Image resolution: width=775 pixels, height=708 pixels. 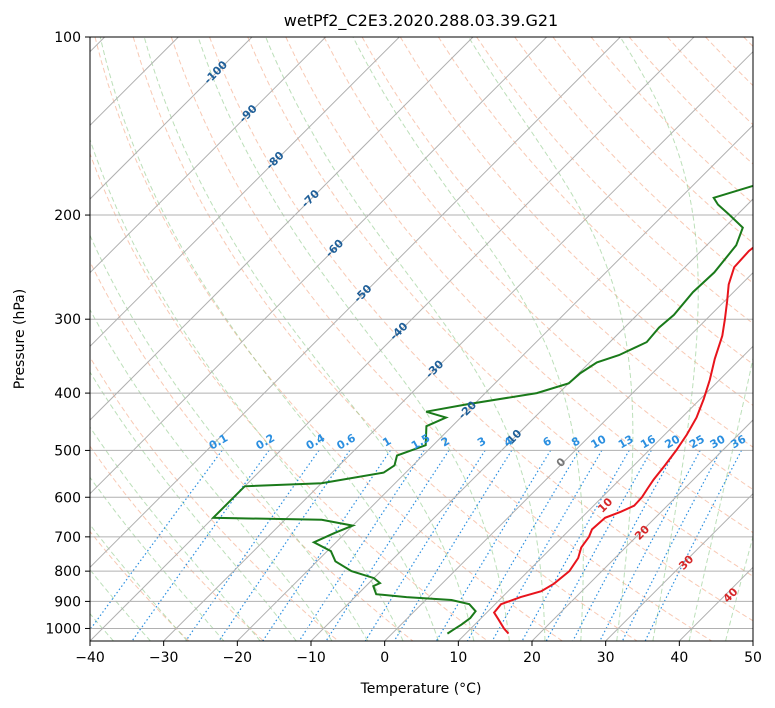 What do you see at coordinates (458, 658) in the screenshot?
I see `x-tick-label: 10` at bounding box center [458, 658].